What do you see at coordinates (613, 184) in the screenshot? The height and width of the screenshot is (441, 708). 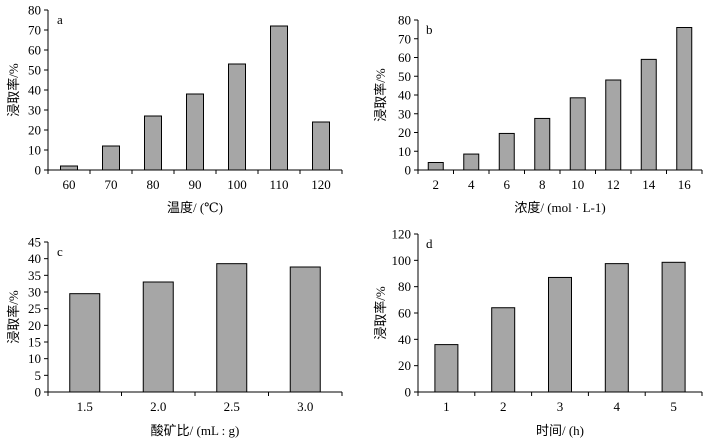 I see `x-tick-label: 12` at bounding box center [613, 184].